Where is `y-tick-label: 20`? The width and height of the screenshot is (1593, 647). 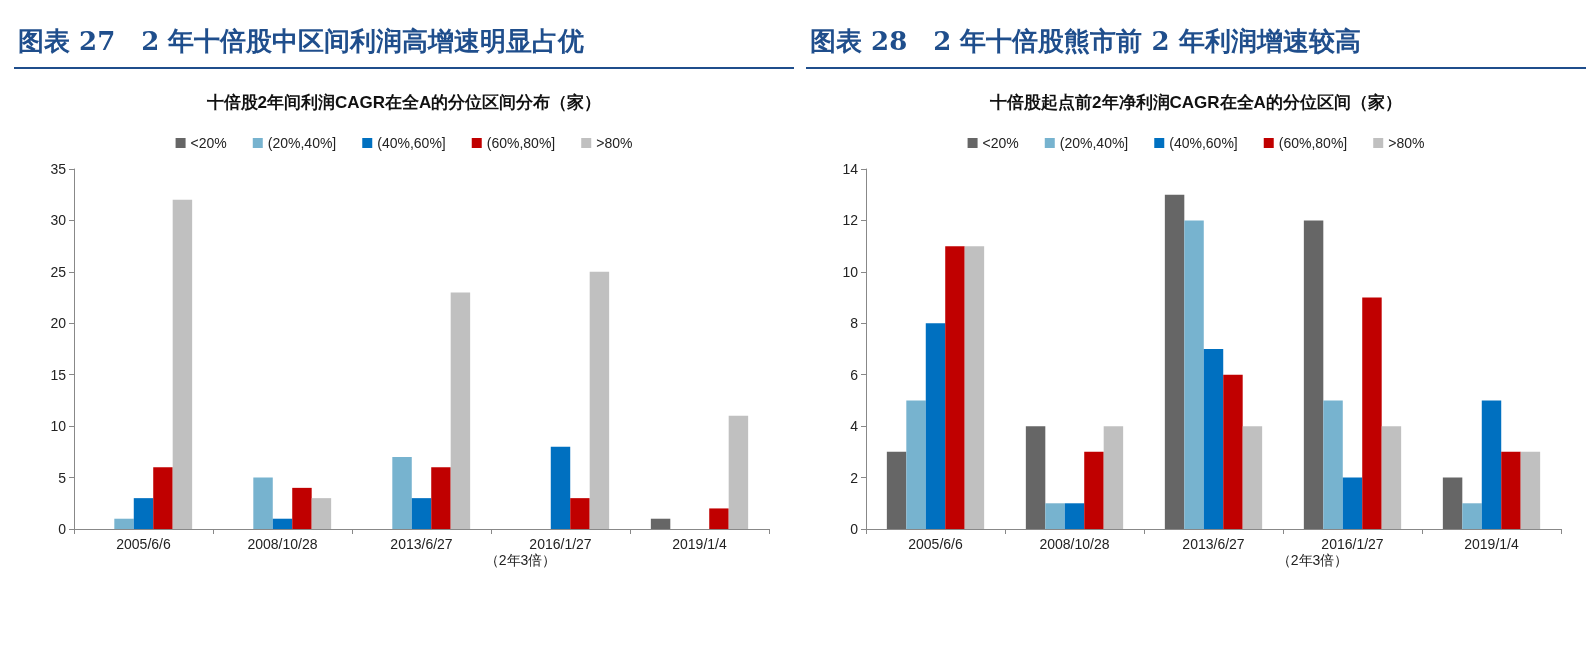 y-tick-label: 20 is located at coordinates (58, 323).